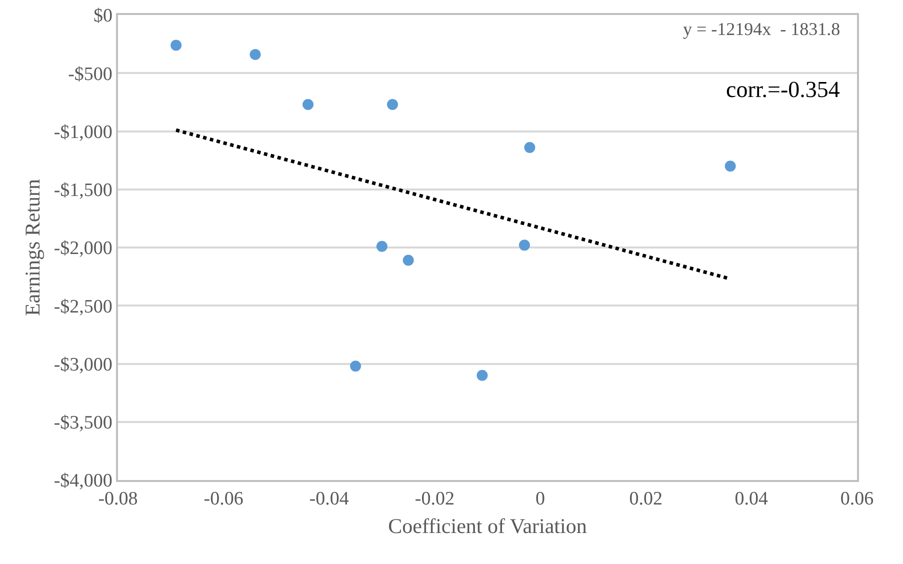 The image size is (903, 564). Describe the element at coordinates (83, 423) in the screenshot. I see `y-tick-label: -$3,500` at that location.